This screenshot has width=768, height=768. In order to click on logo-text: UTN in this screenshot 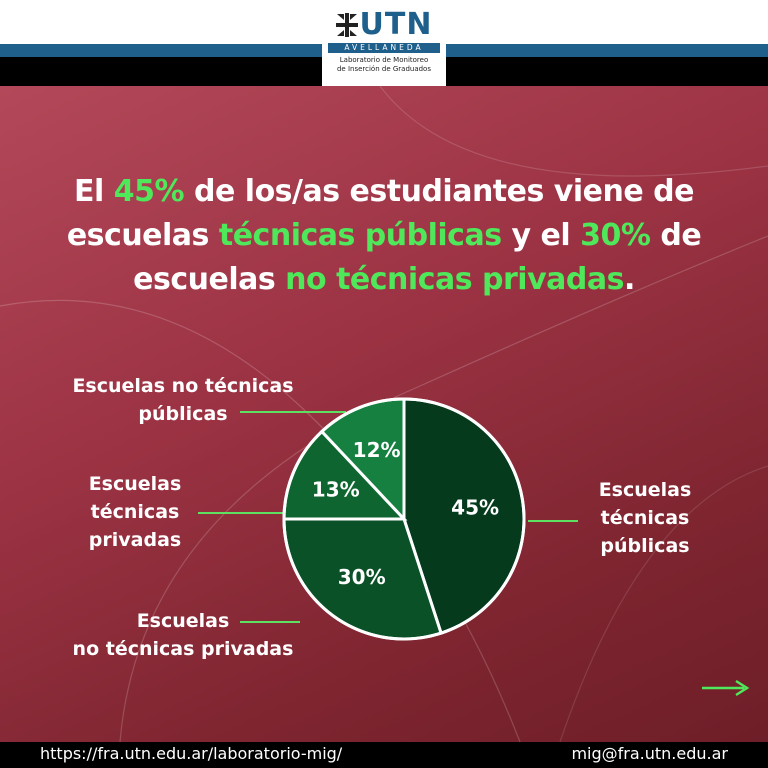, I will do `click(396, 24)`.